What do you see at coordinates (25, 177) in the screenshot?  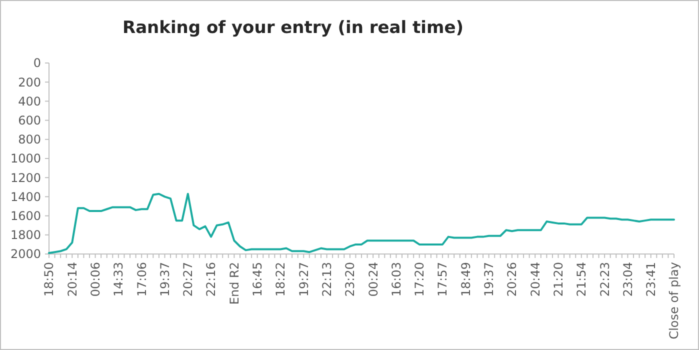 I see `y-tick-label: 1200` at bounding box center [25, 177].